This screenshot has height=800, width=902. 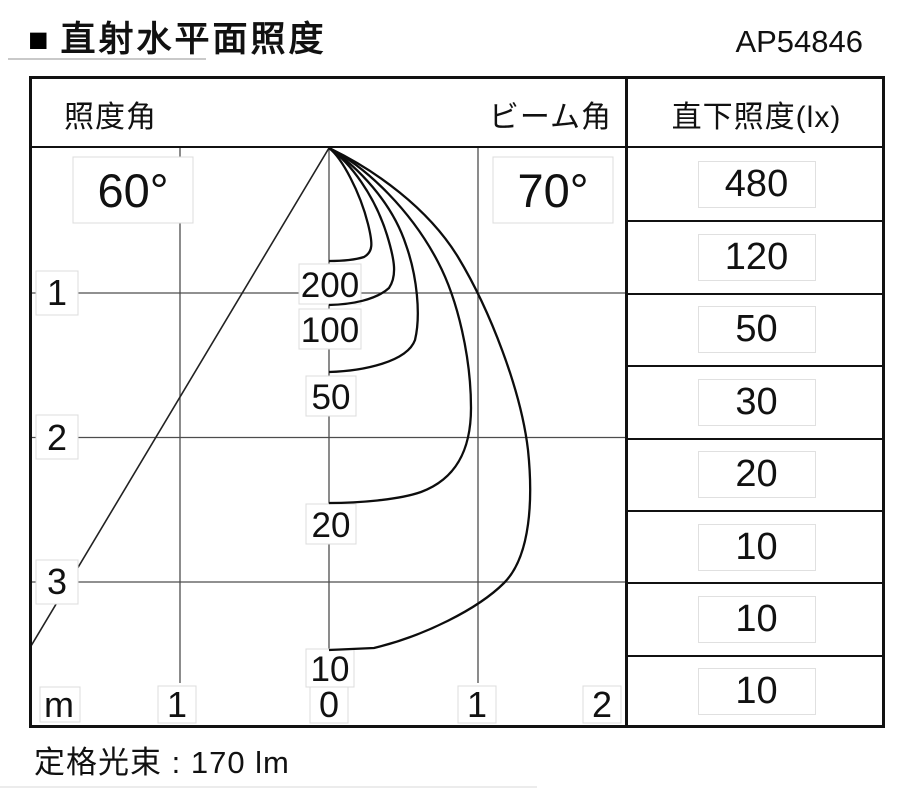 I want to click on table-row: 50, so click(x=756, y=328).